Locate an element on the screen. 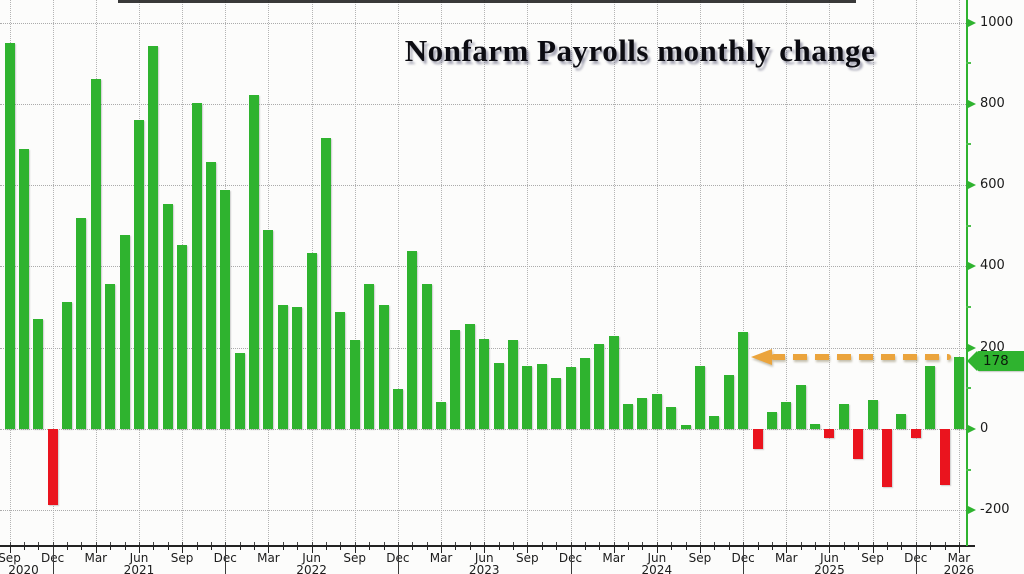 This screenshot has width=1024, height=574. x-axis-line is located at coordinates (487, 546).